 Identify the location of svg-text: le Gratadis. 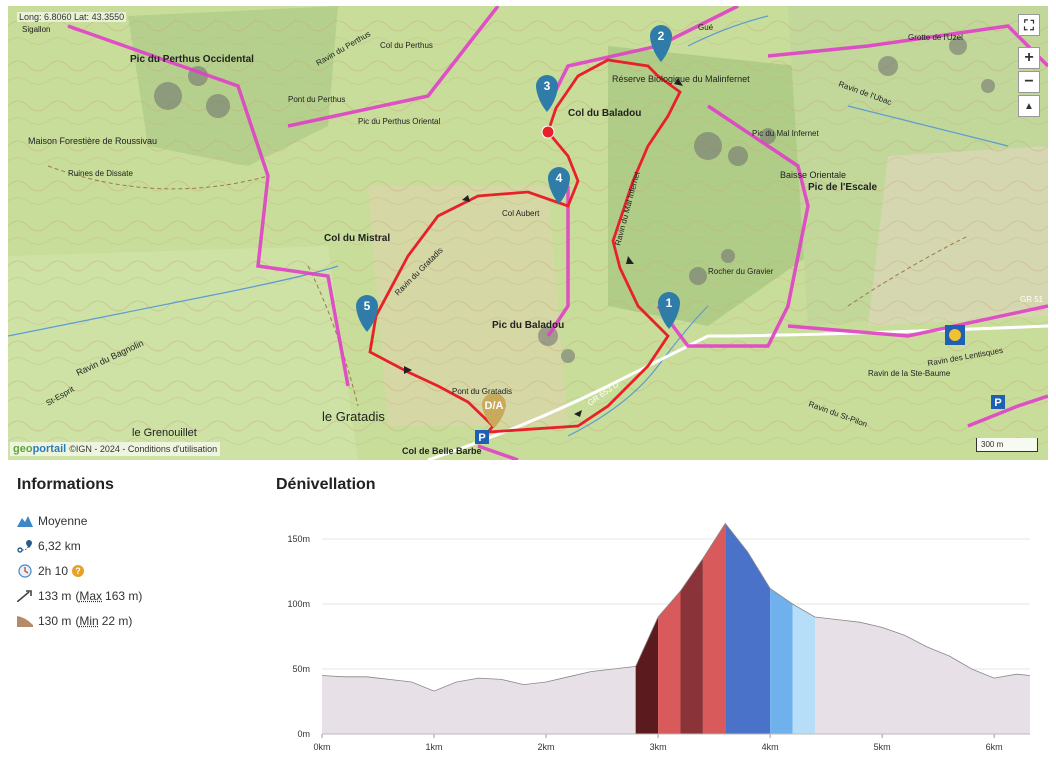
(353, 416).